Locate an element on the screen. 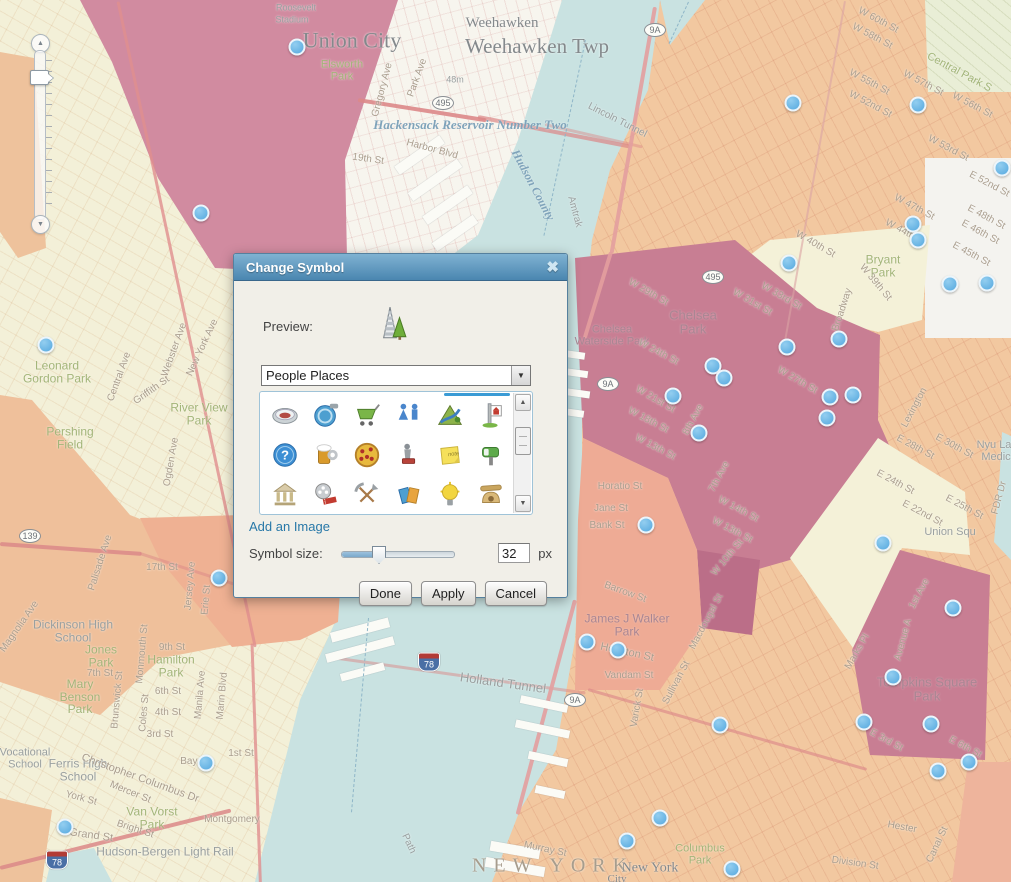  symbol-tickets-icon is located at coordinates (408, 495).